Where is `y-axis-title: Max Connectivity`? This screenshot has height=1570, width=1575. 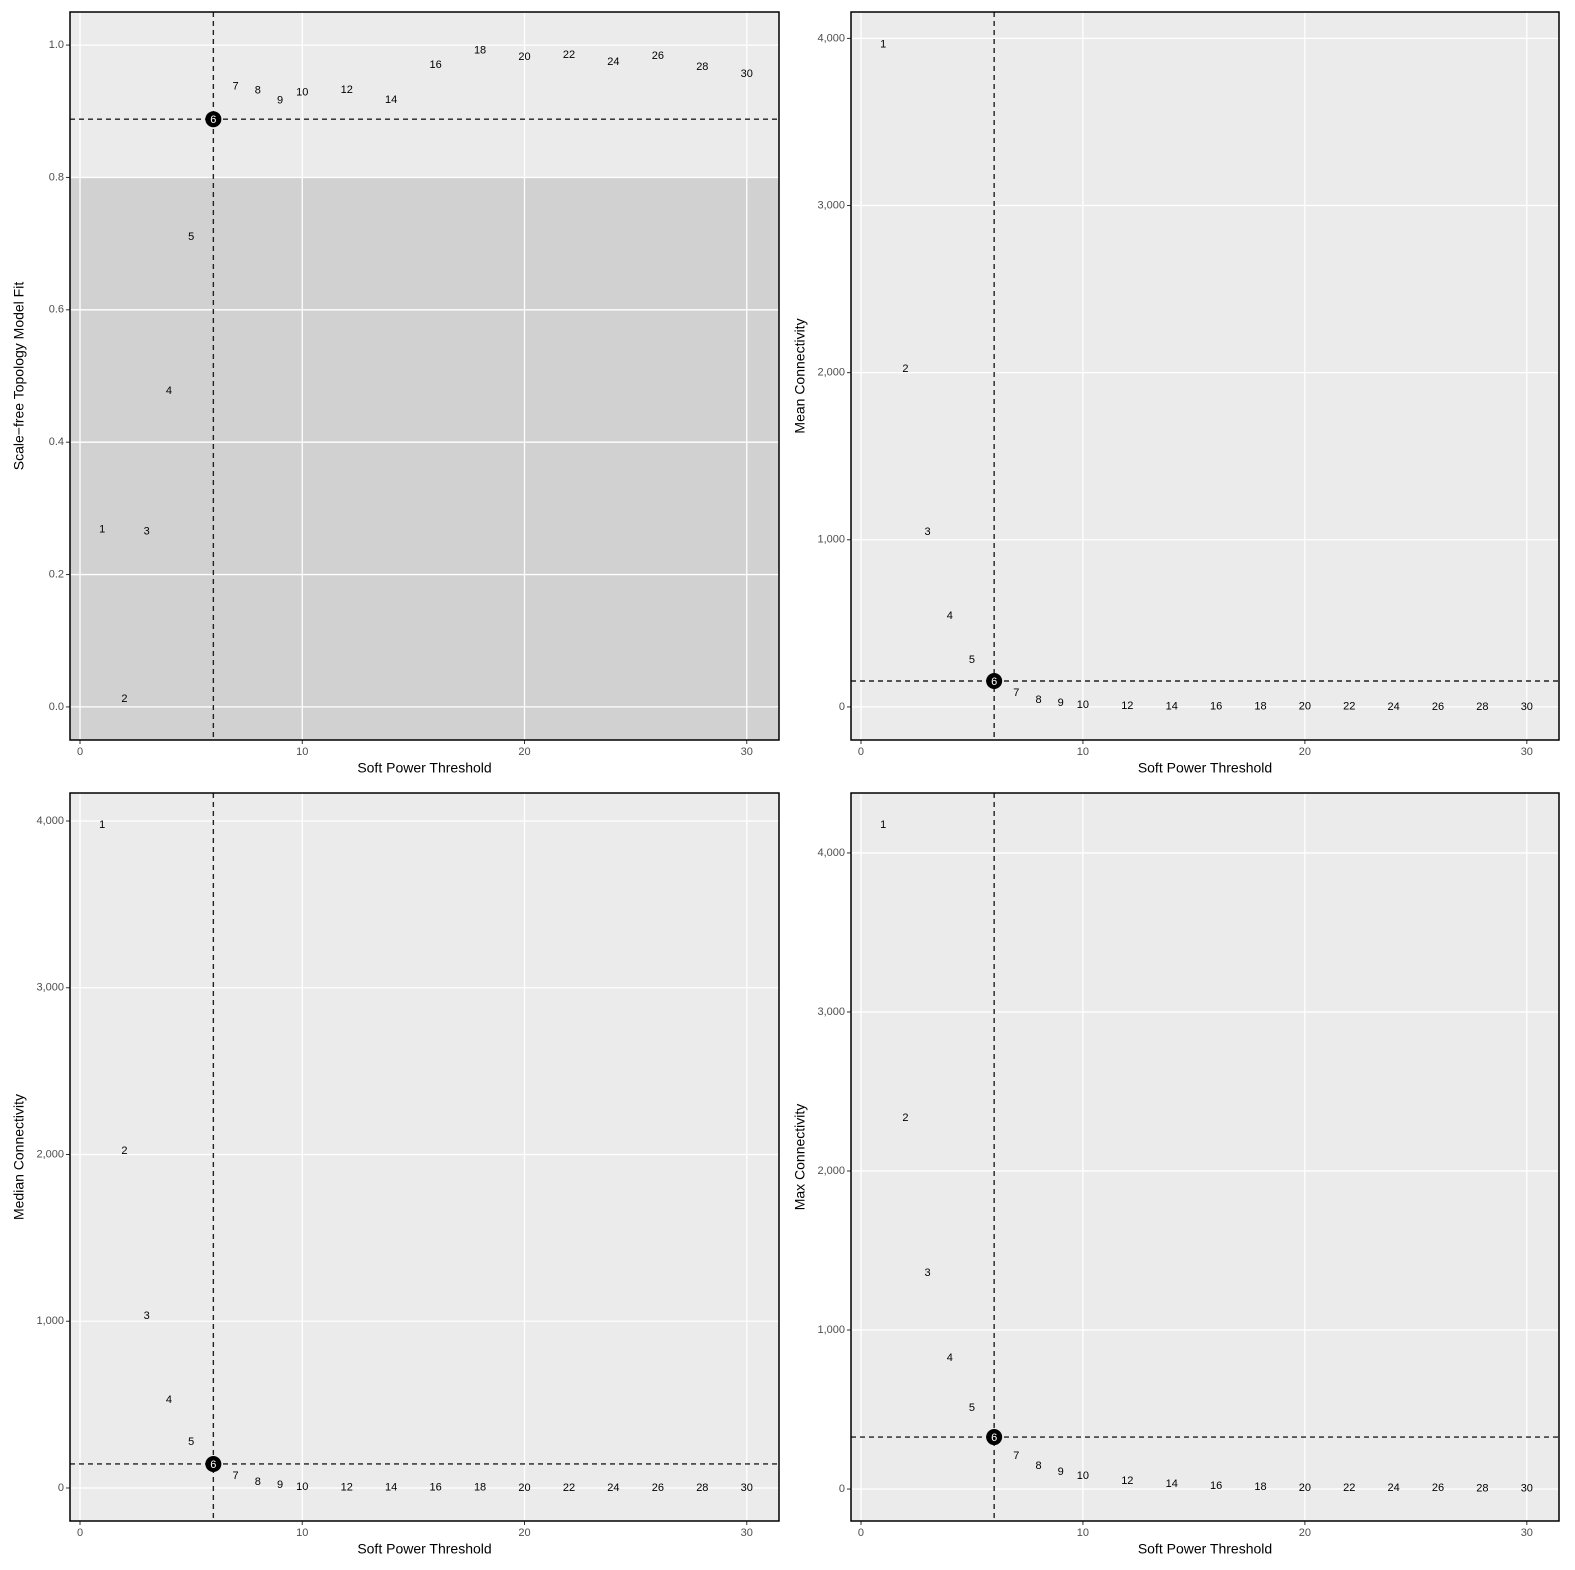
y-axis-title: Max Connectivity is located at coordinates (800, 1157).